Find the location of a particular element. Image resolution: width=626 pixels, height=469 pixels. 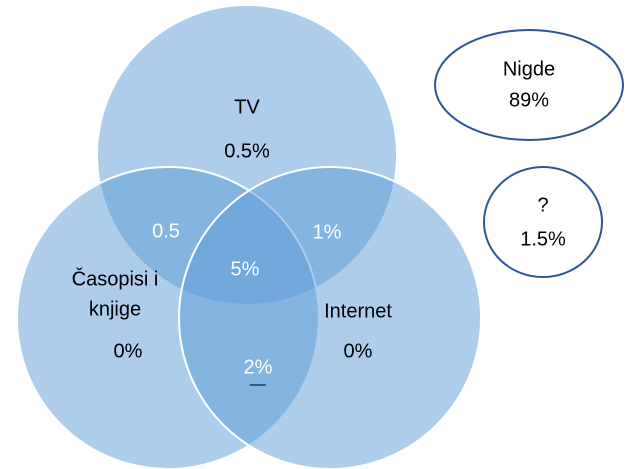

unknown-ellipse is located at coordinates (543, 222).